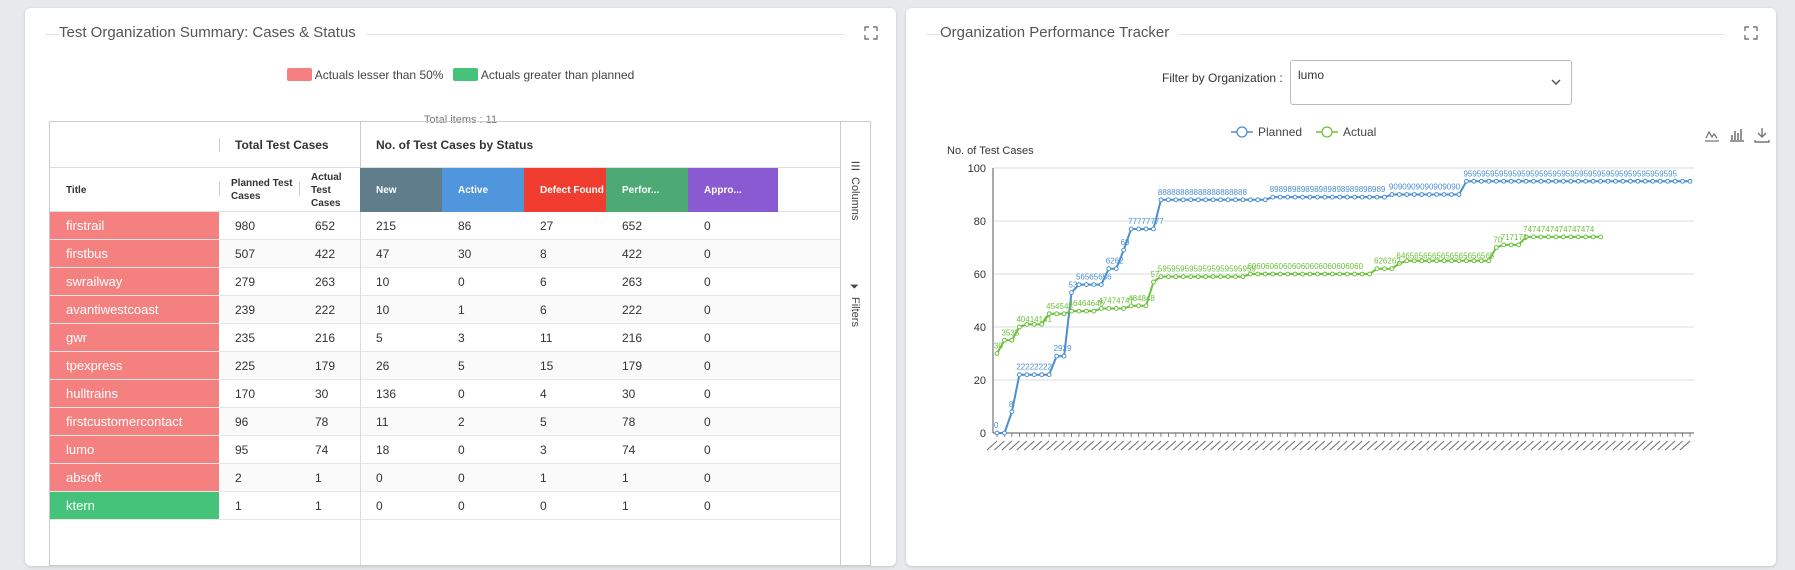 This screenshot has width=1795, height=570. What do you see at coordinates (445, 366) in the screenshot?
I see `table-row: tpexpress 225 179 26 5 15 179 0` at bounding box center [445, 366].